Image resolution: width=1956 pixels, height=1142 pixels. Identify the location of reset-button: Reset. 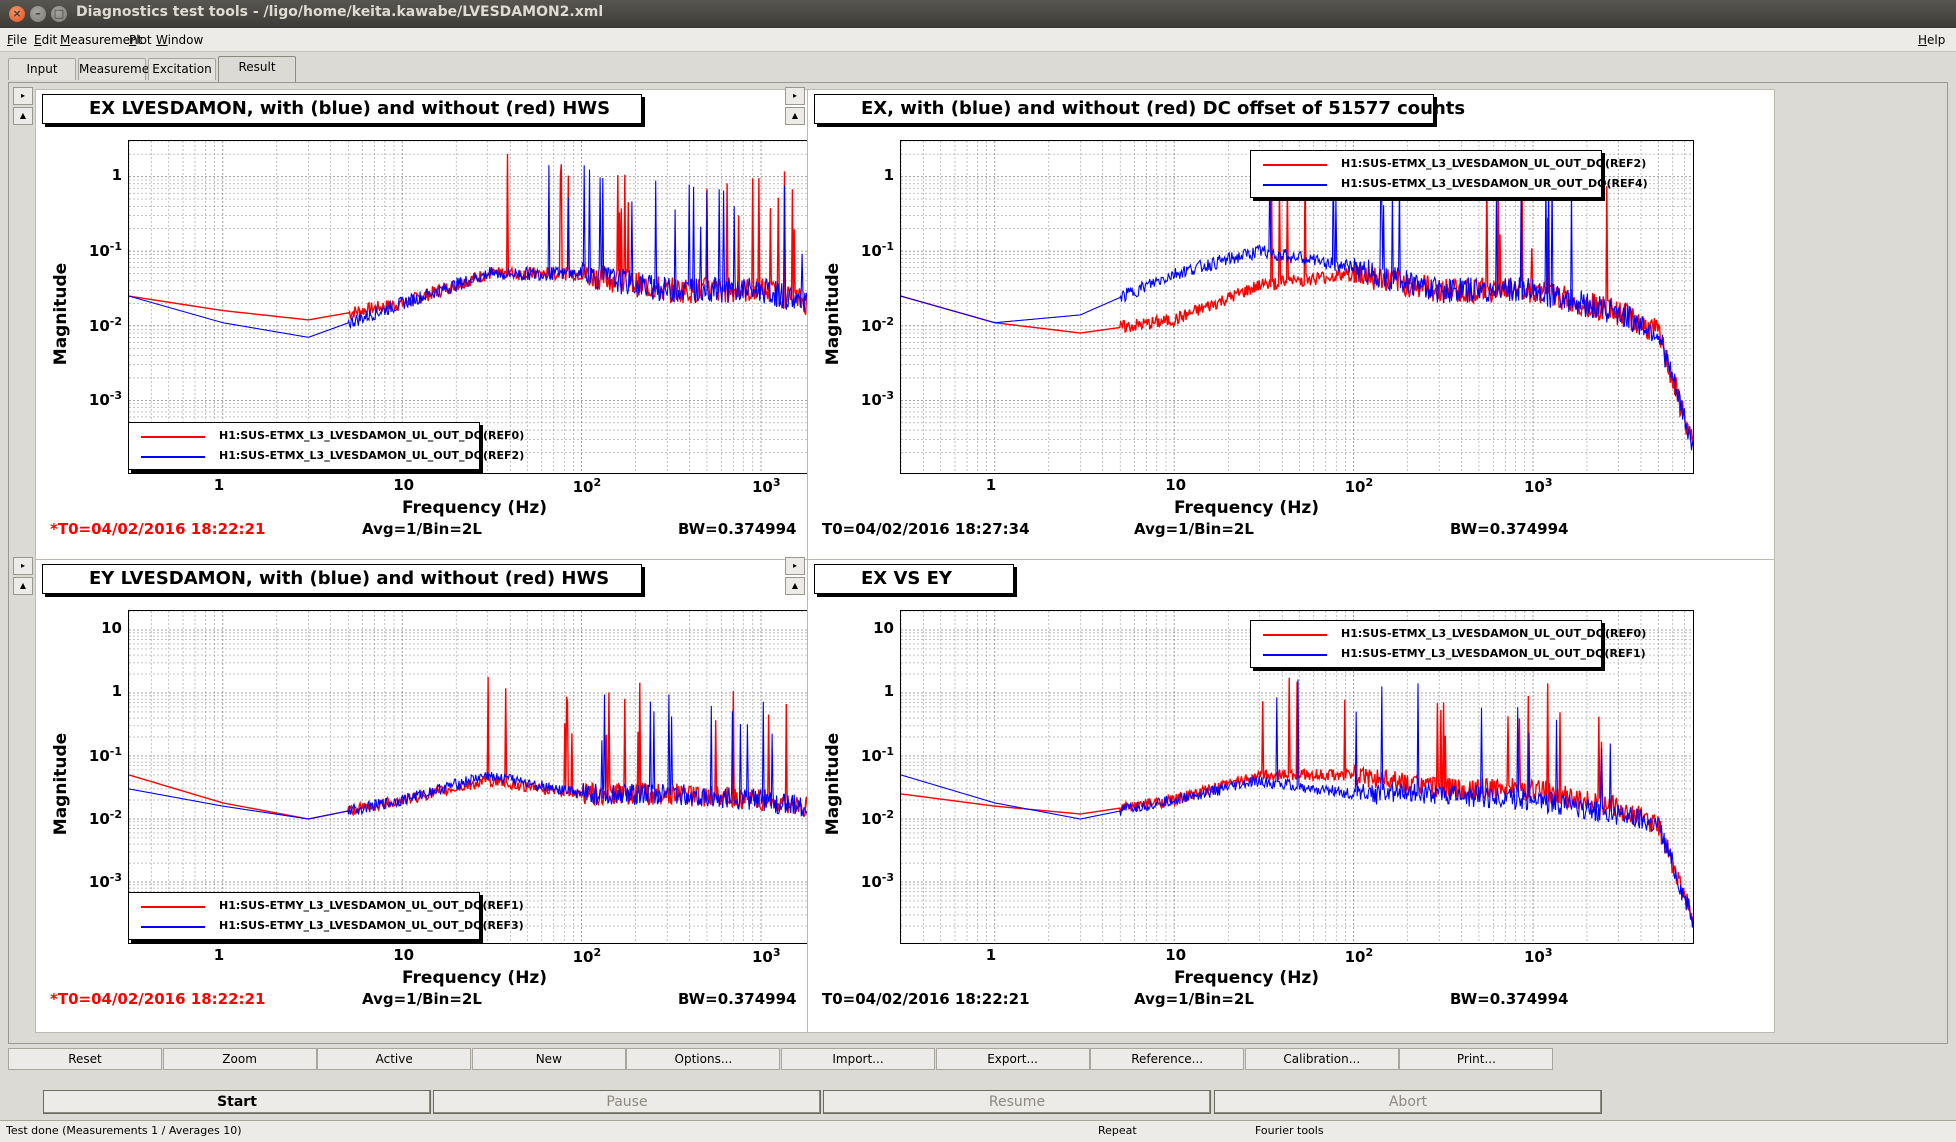
(85, 1059).